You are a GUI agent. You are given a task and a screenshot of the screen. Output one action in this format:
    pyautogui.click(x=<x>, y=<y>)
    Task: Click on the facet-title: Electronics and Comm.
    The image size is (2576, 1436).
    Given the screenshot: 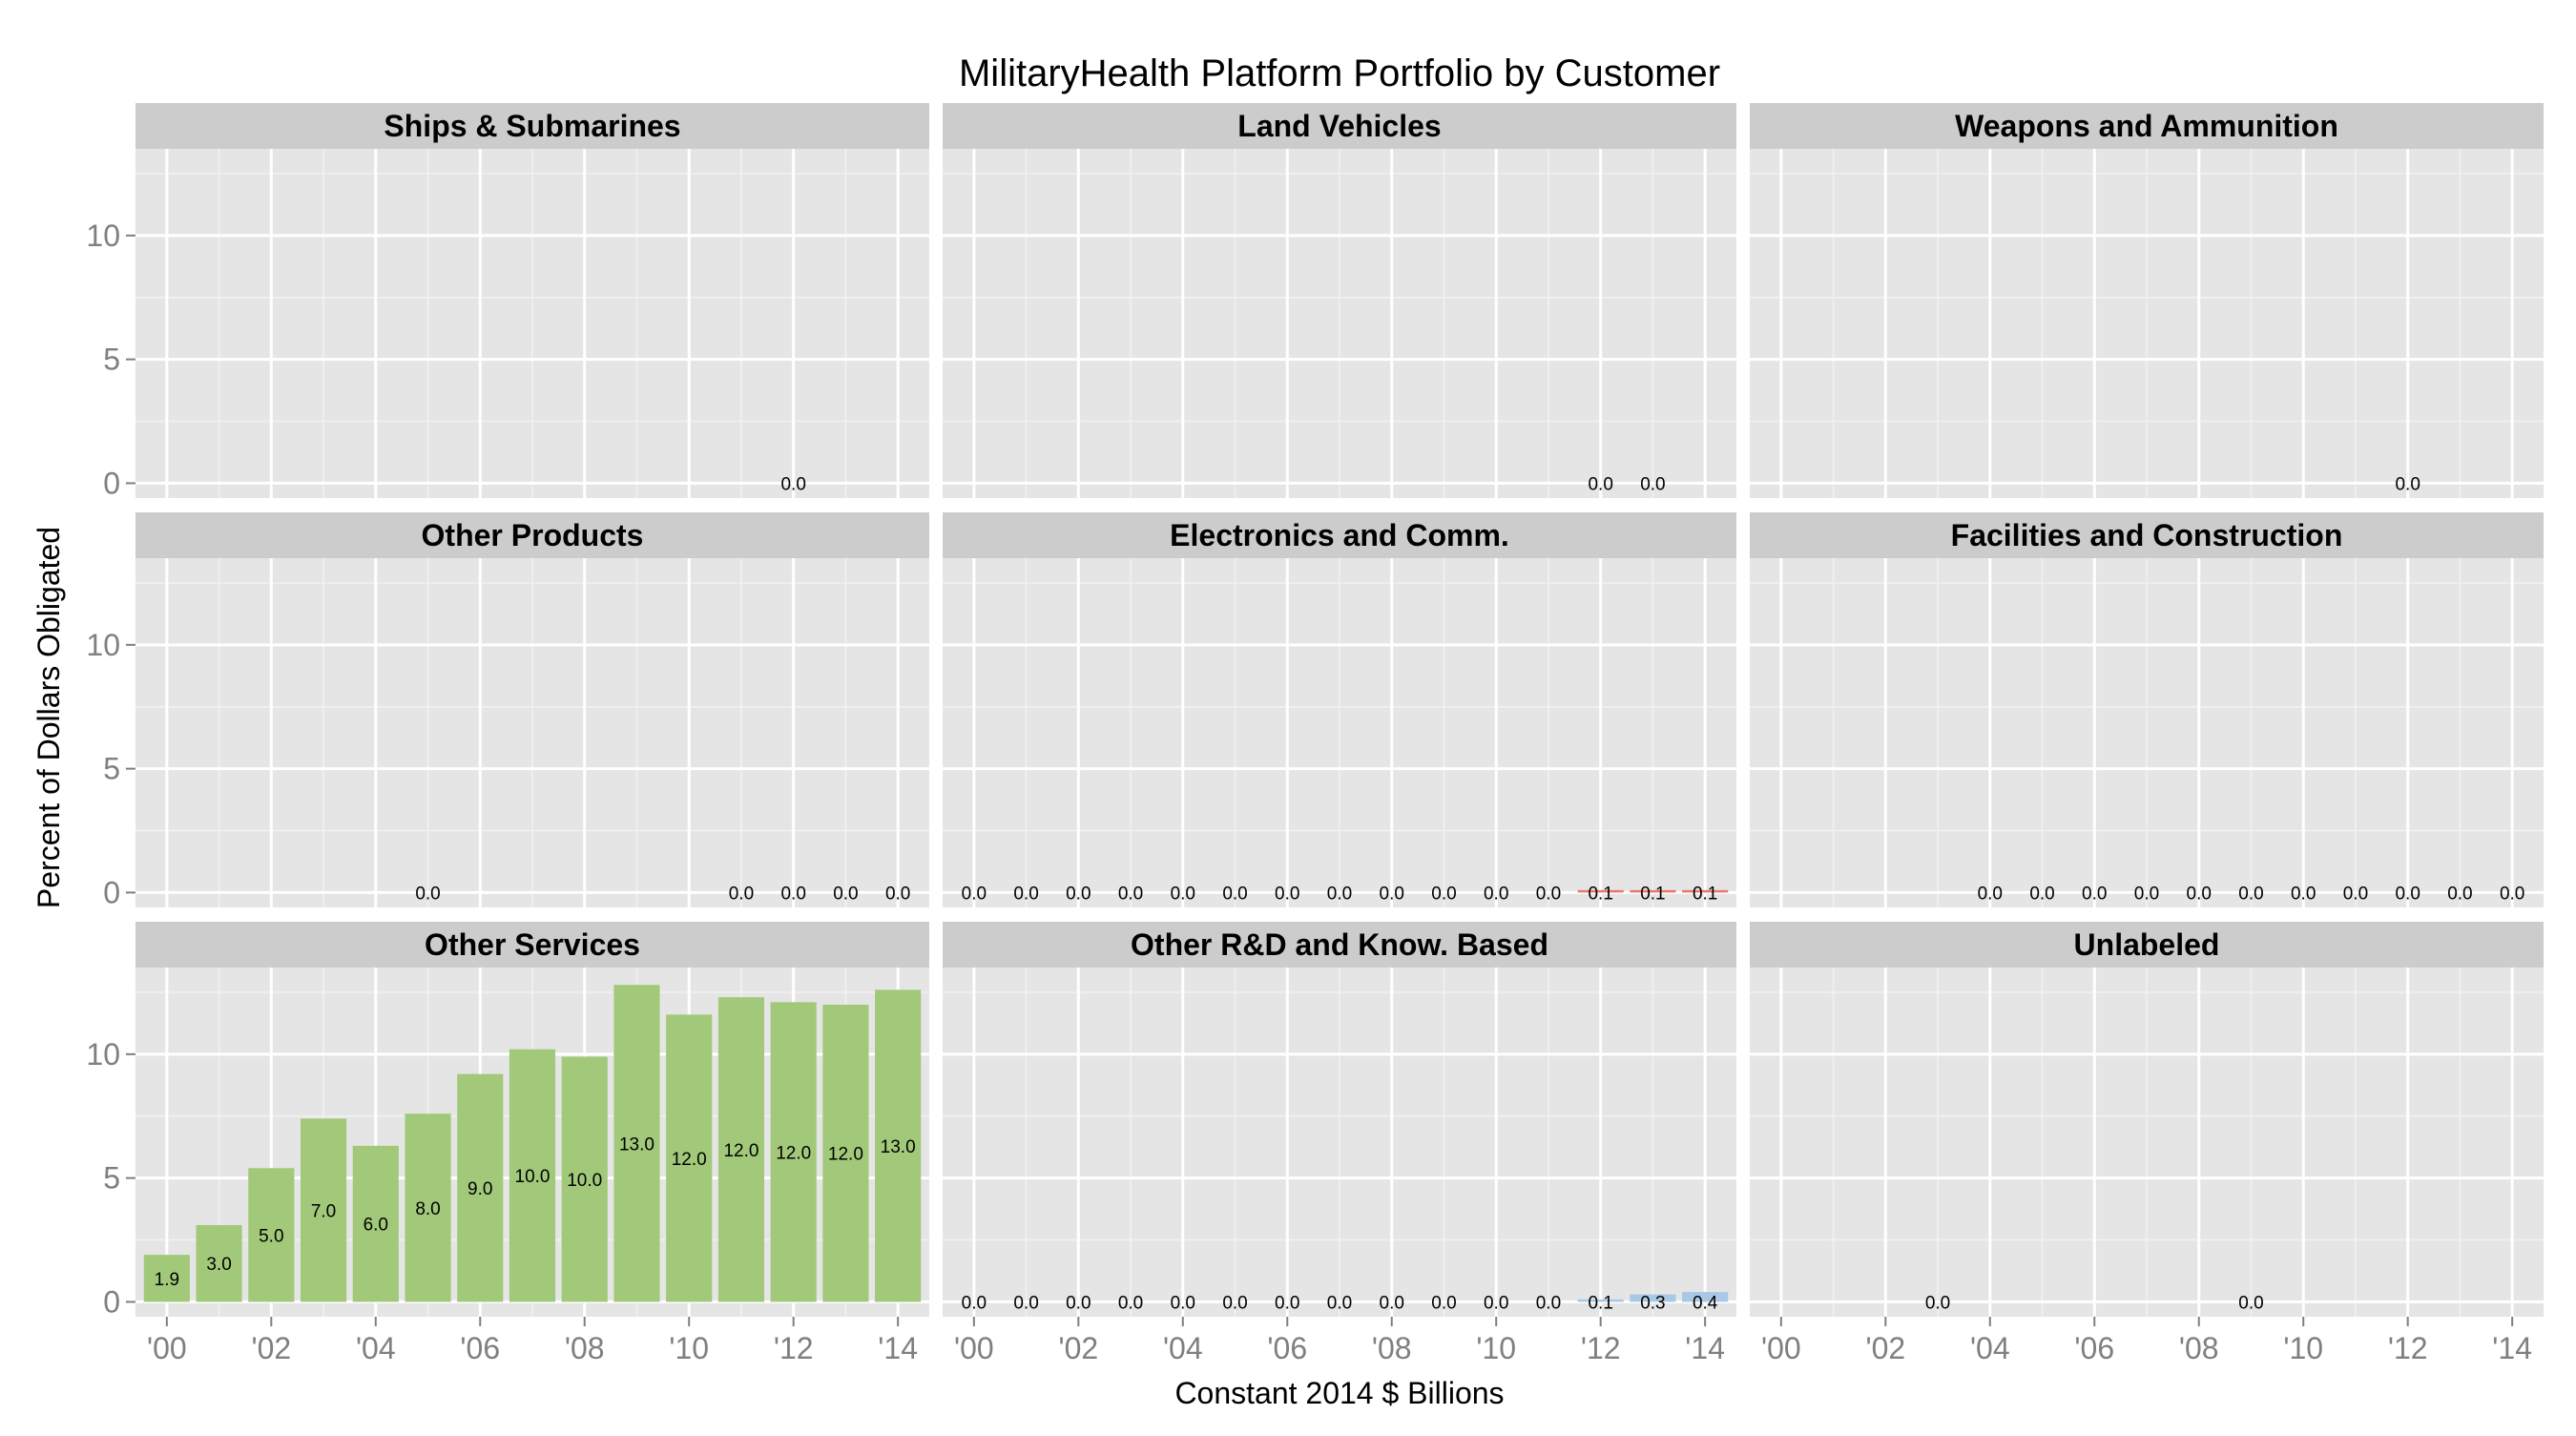 What is the action you would take?
    pyautogui.click(x=1339, y=535)
    